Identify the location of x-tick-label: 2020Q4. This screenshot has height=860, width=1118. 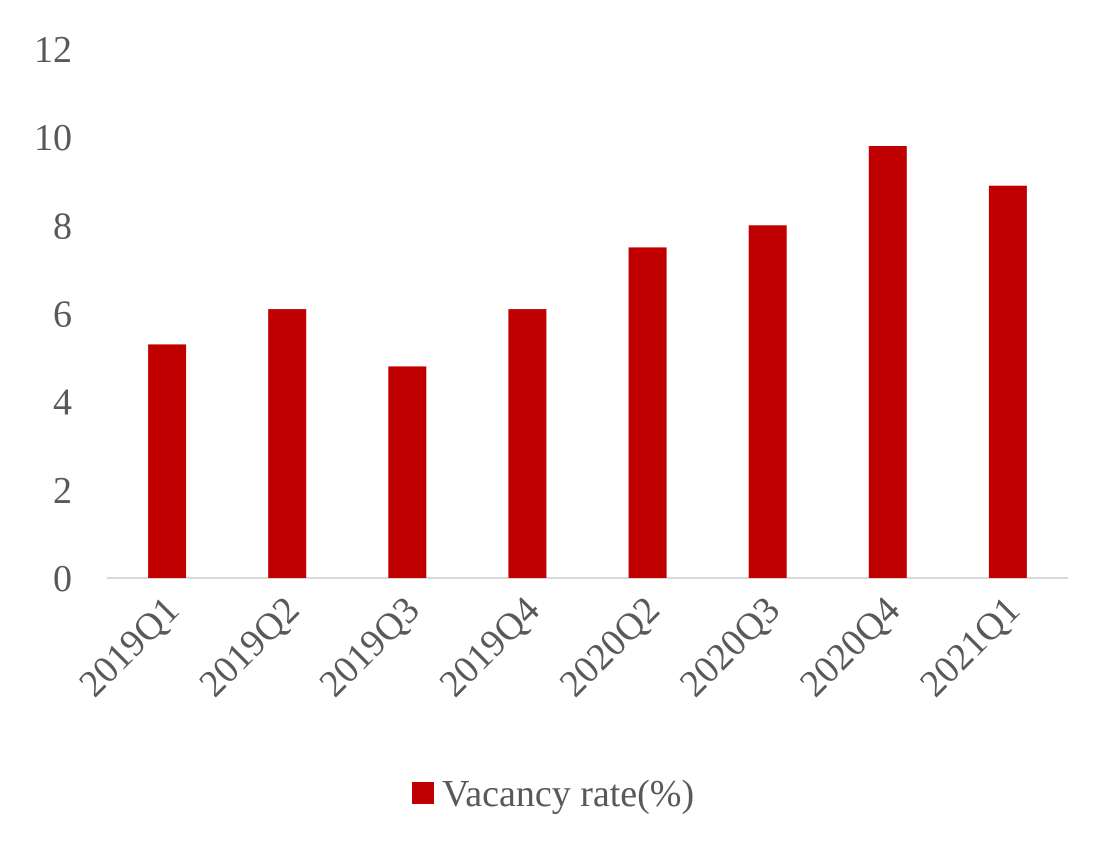
(850, 647).